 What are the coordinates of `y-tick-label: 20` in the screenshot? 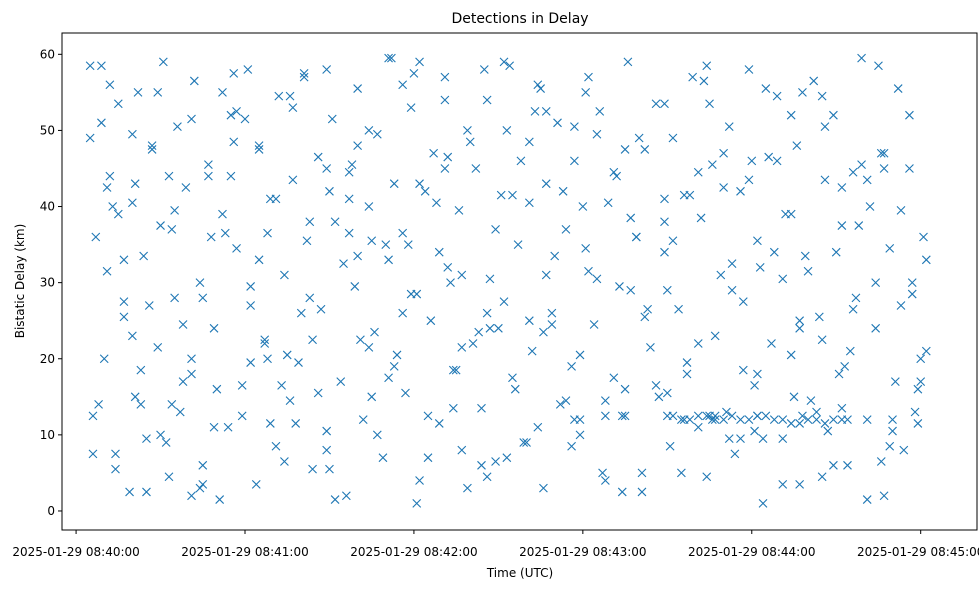 It's located at (47, 359).